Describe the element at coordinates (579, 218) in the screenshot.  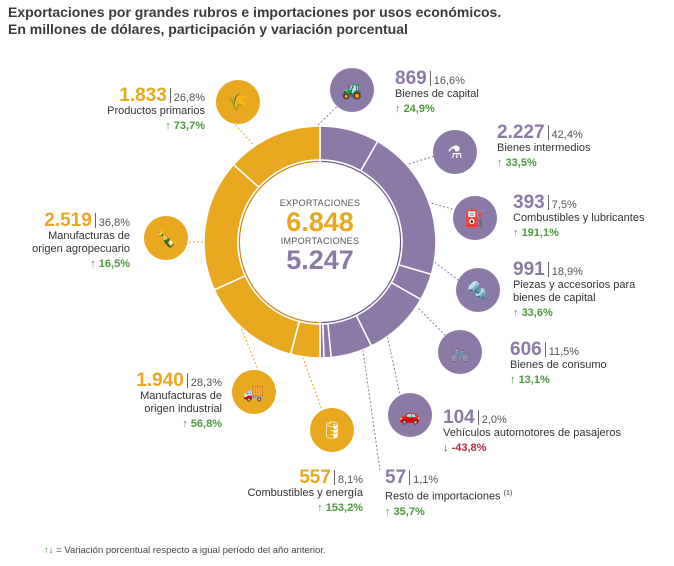
I see `description: Combustibles y lubricantes` at that location.